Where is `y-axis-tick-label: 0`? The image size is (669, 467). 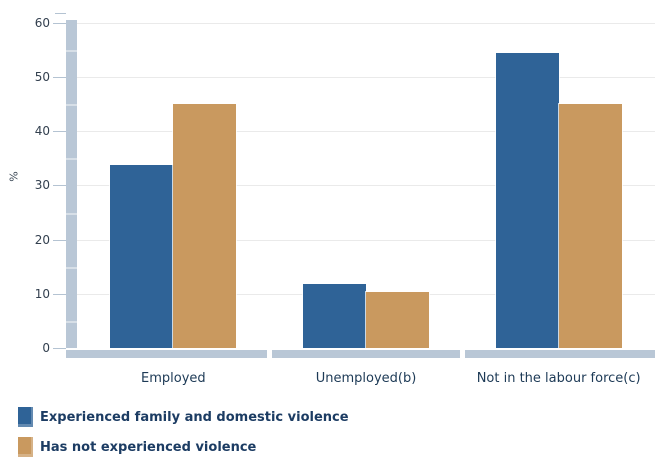
y-axis-tick-label: 0 is located at coordinates (46, 348).